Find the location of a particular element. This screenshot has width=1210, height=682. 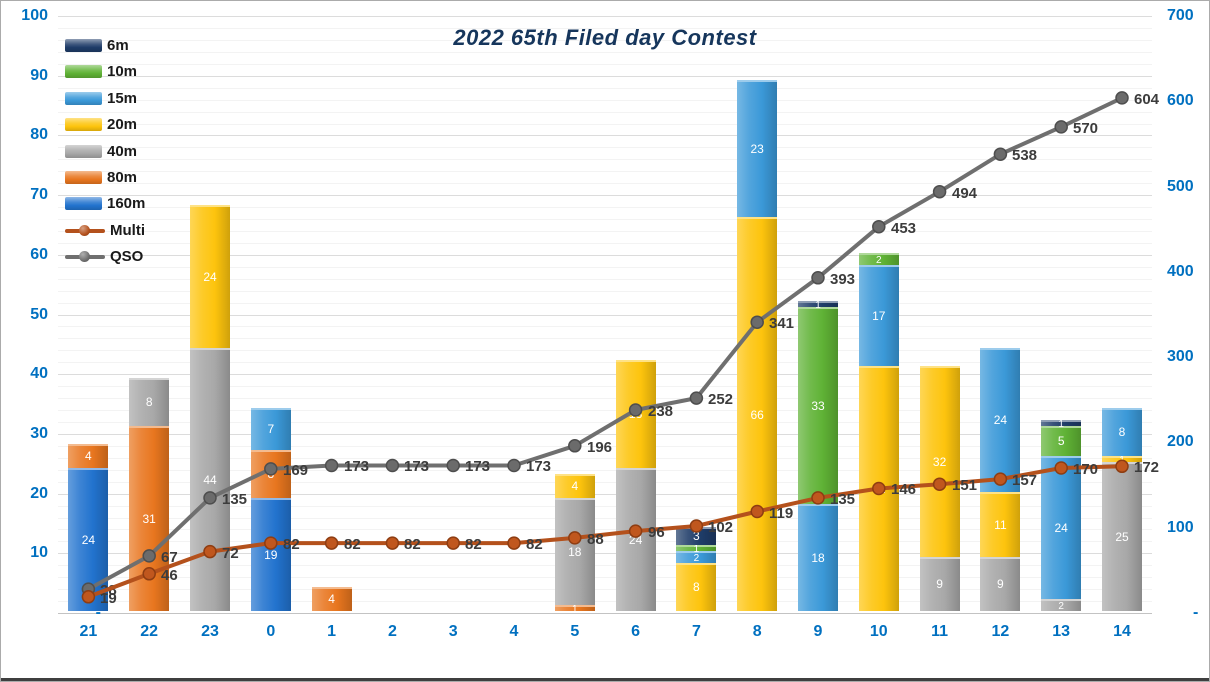

bar-segment-20m: 41 is located at coordinates (878, 488).